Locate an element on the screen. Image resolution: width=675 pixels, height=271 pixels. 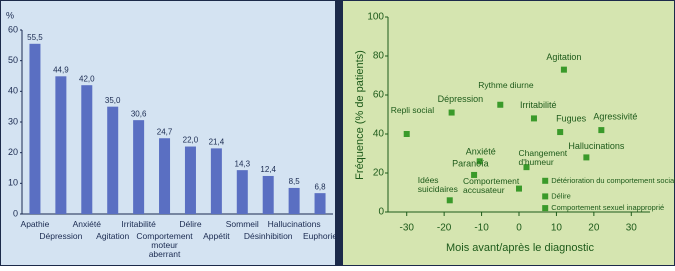
point-label: Détérioration du comportement social is located at coordinates (613, 180).